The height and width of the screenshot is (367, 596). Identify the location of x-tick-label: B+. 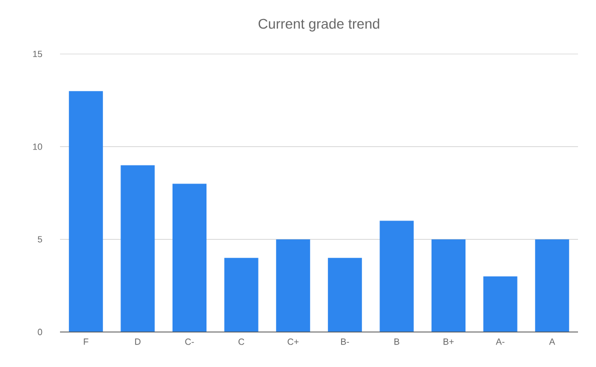
(449, 341).